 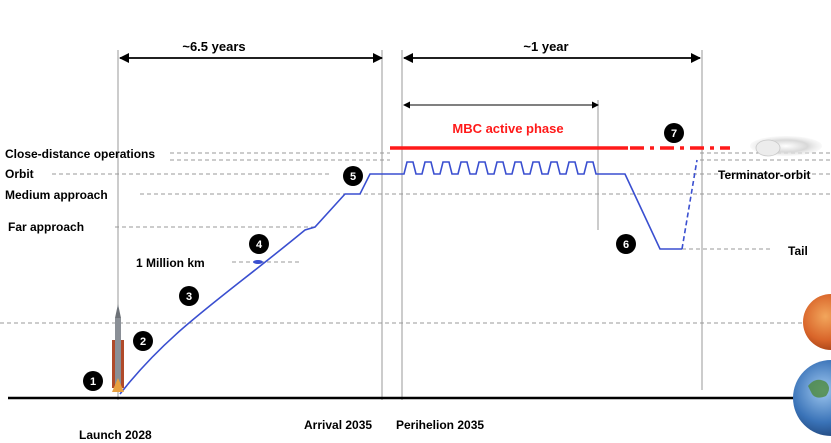 I want to click on level-close-distance-label: Close-distance operations, so click(x=80, y=154).